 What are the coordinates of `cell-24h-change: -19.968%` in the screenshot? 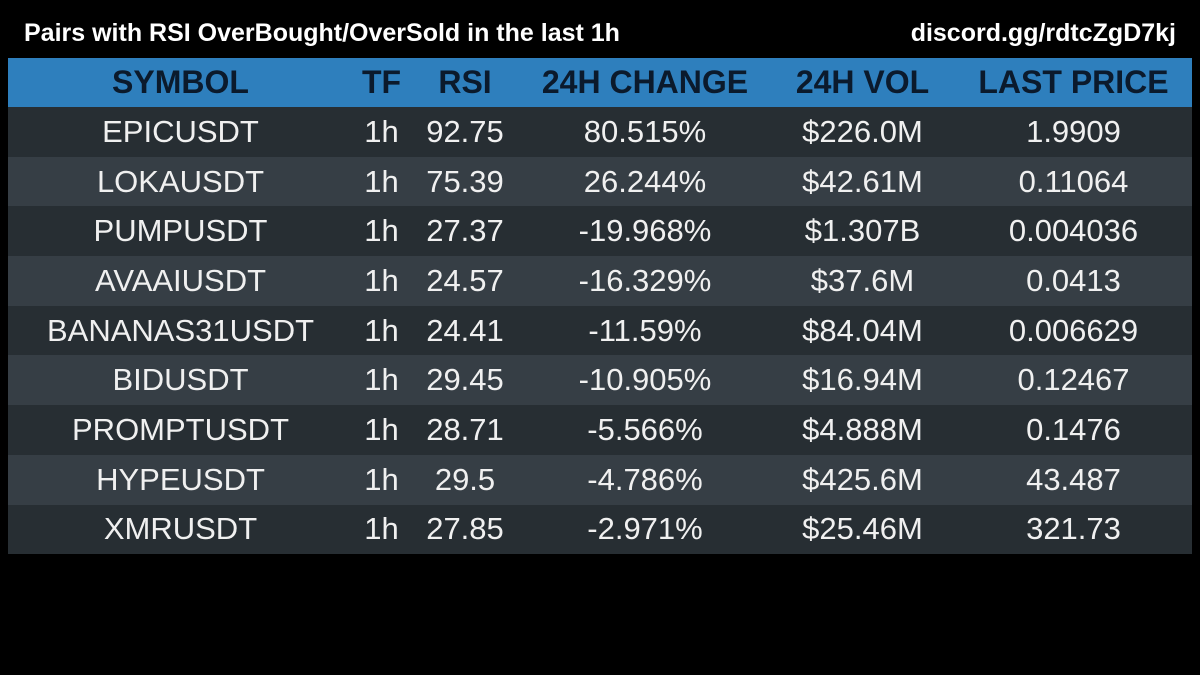 It's located at (645, 231).